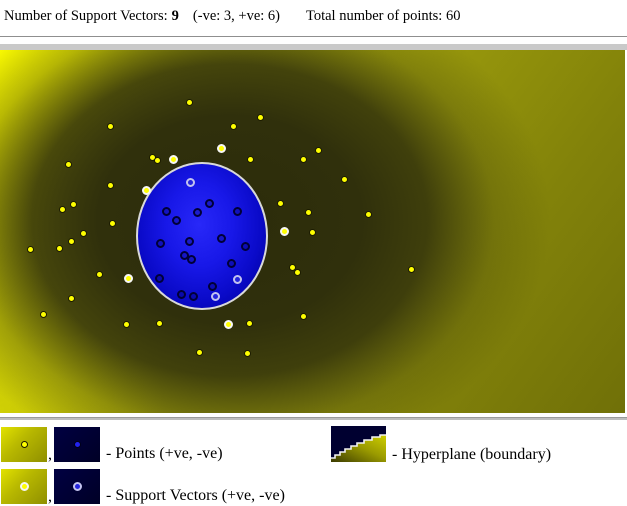 The width and height of the screenshot is (627, 506). I want to click on legend-swatch-negative-region, so click(77, 444).